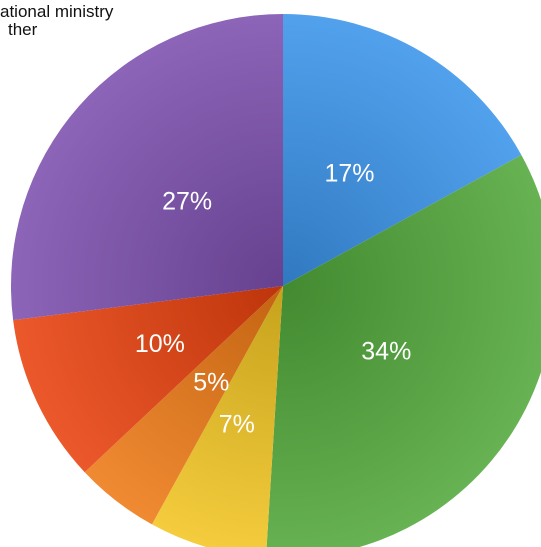  I want to click on legend-entry-national-ministry: ational ministry, so click(57, 11).